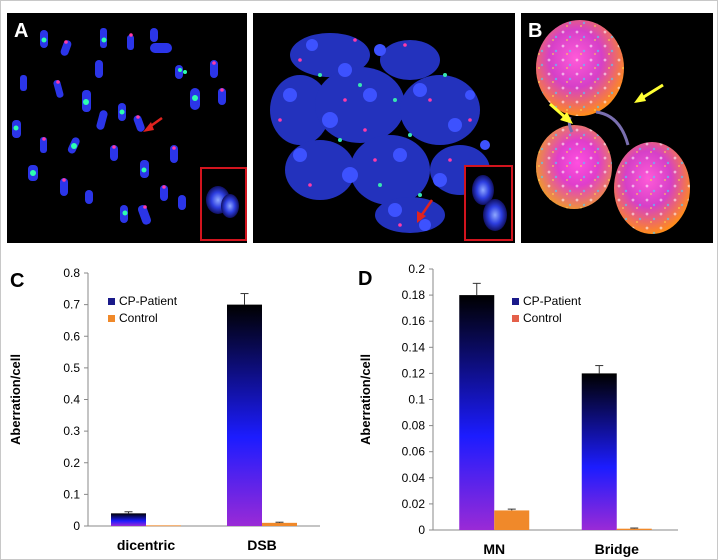  Describe the element at coordinates (71, 400) in the screenshot. I see `y-tick-label: 0.4` at that location.